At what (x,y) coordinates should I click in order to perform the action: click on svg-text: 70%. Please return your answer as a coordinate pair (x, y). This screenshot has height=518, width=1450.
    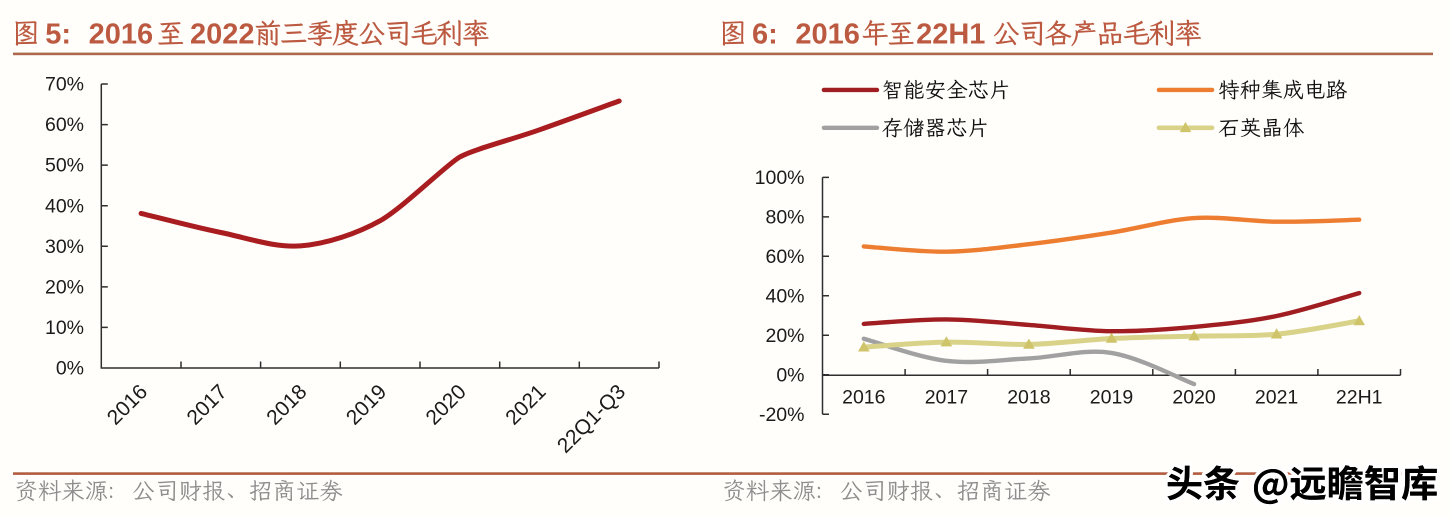
    Looking at the image, I should click on (64, 85).